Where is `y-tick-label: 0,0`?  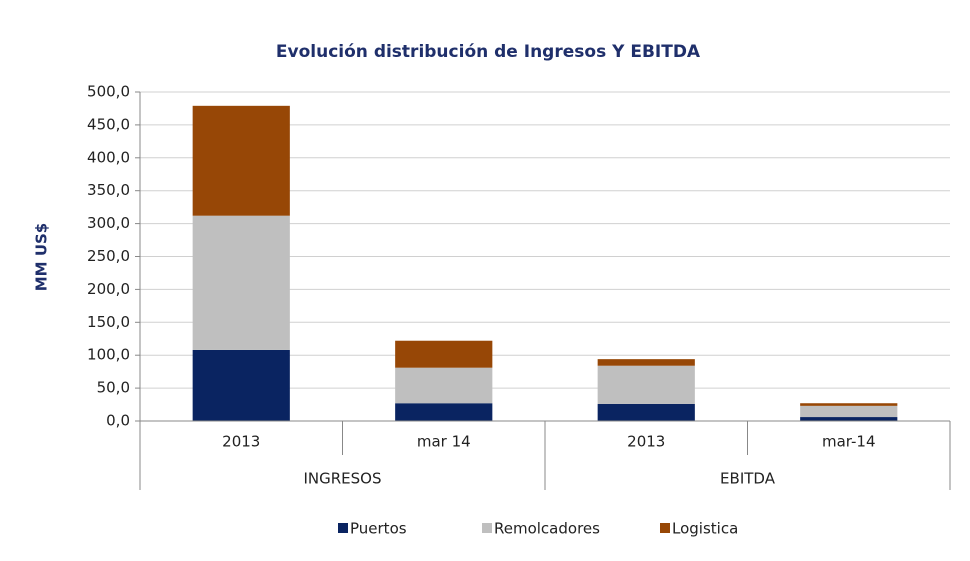
y-tick-label: 0,0 is located at coordinates (118, 421).